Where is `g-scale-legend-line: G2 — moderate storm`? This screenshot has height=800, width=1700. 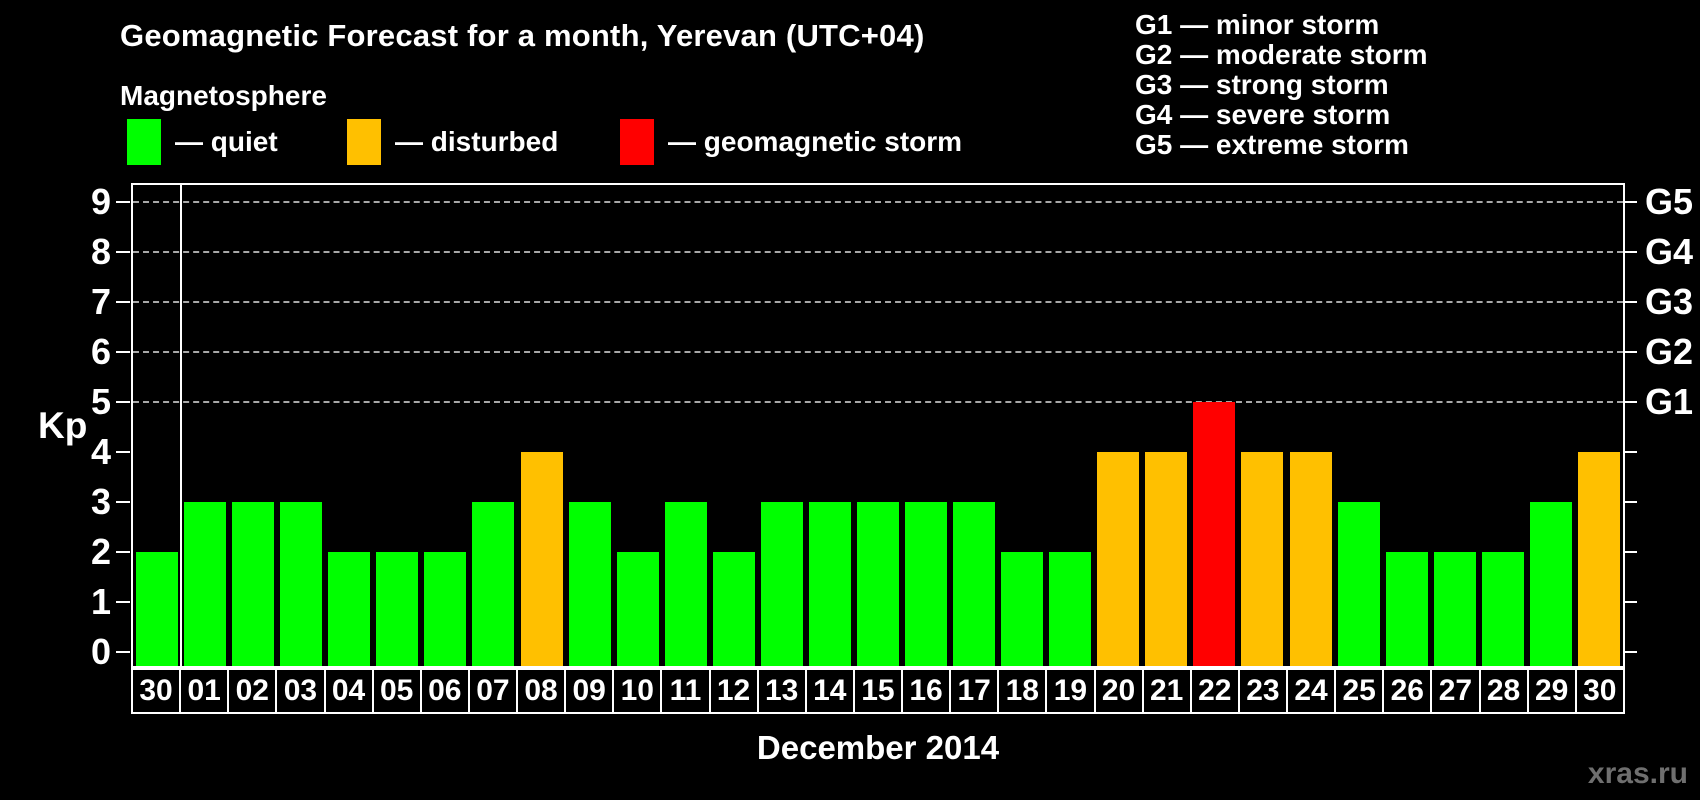 g-scale-legend-line: G2 — moderate storm is located at coordinates (1281, 54).